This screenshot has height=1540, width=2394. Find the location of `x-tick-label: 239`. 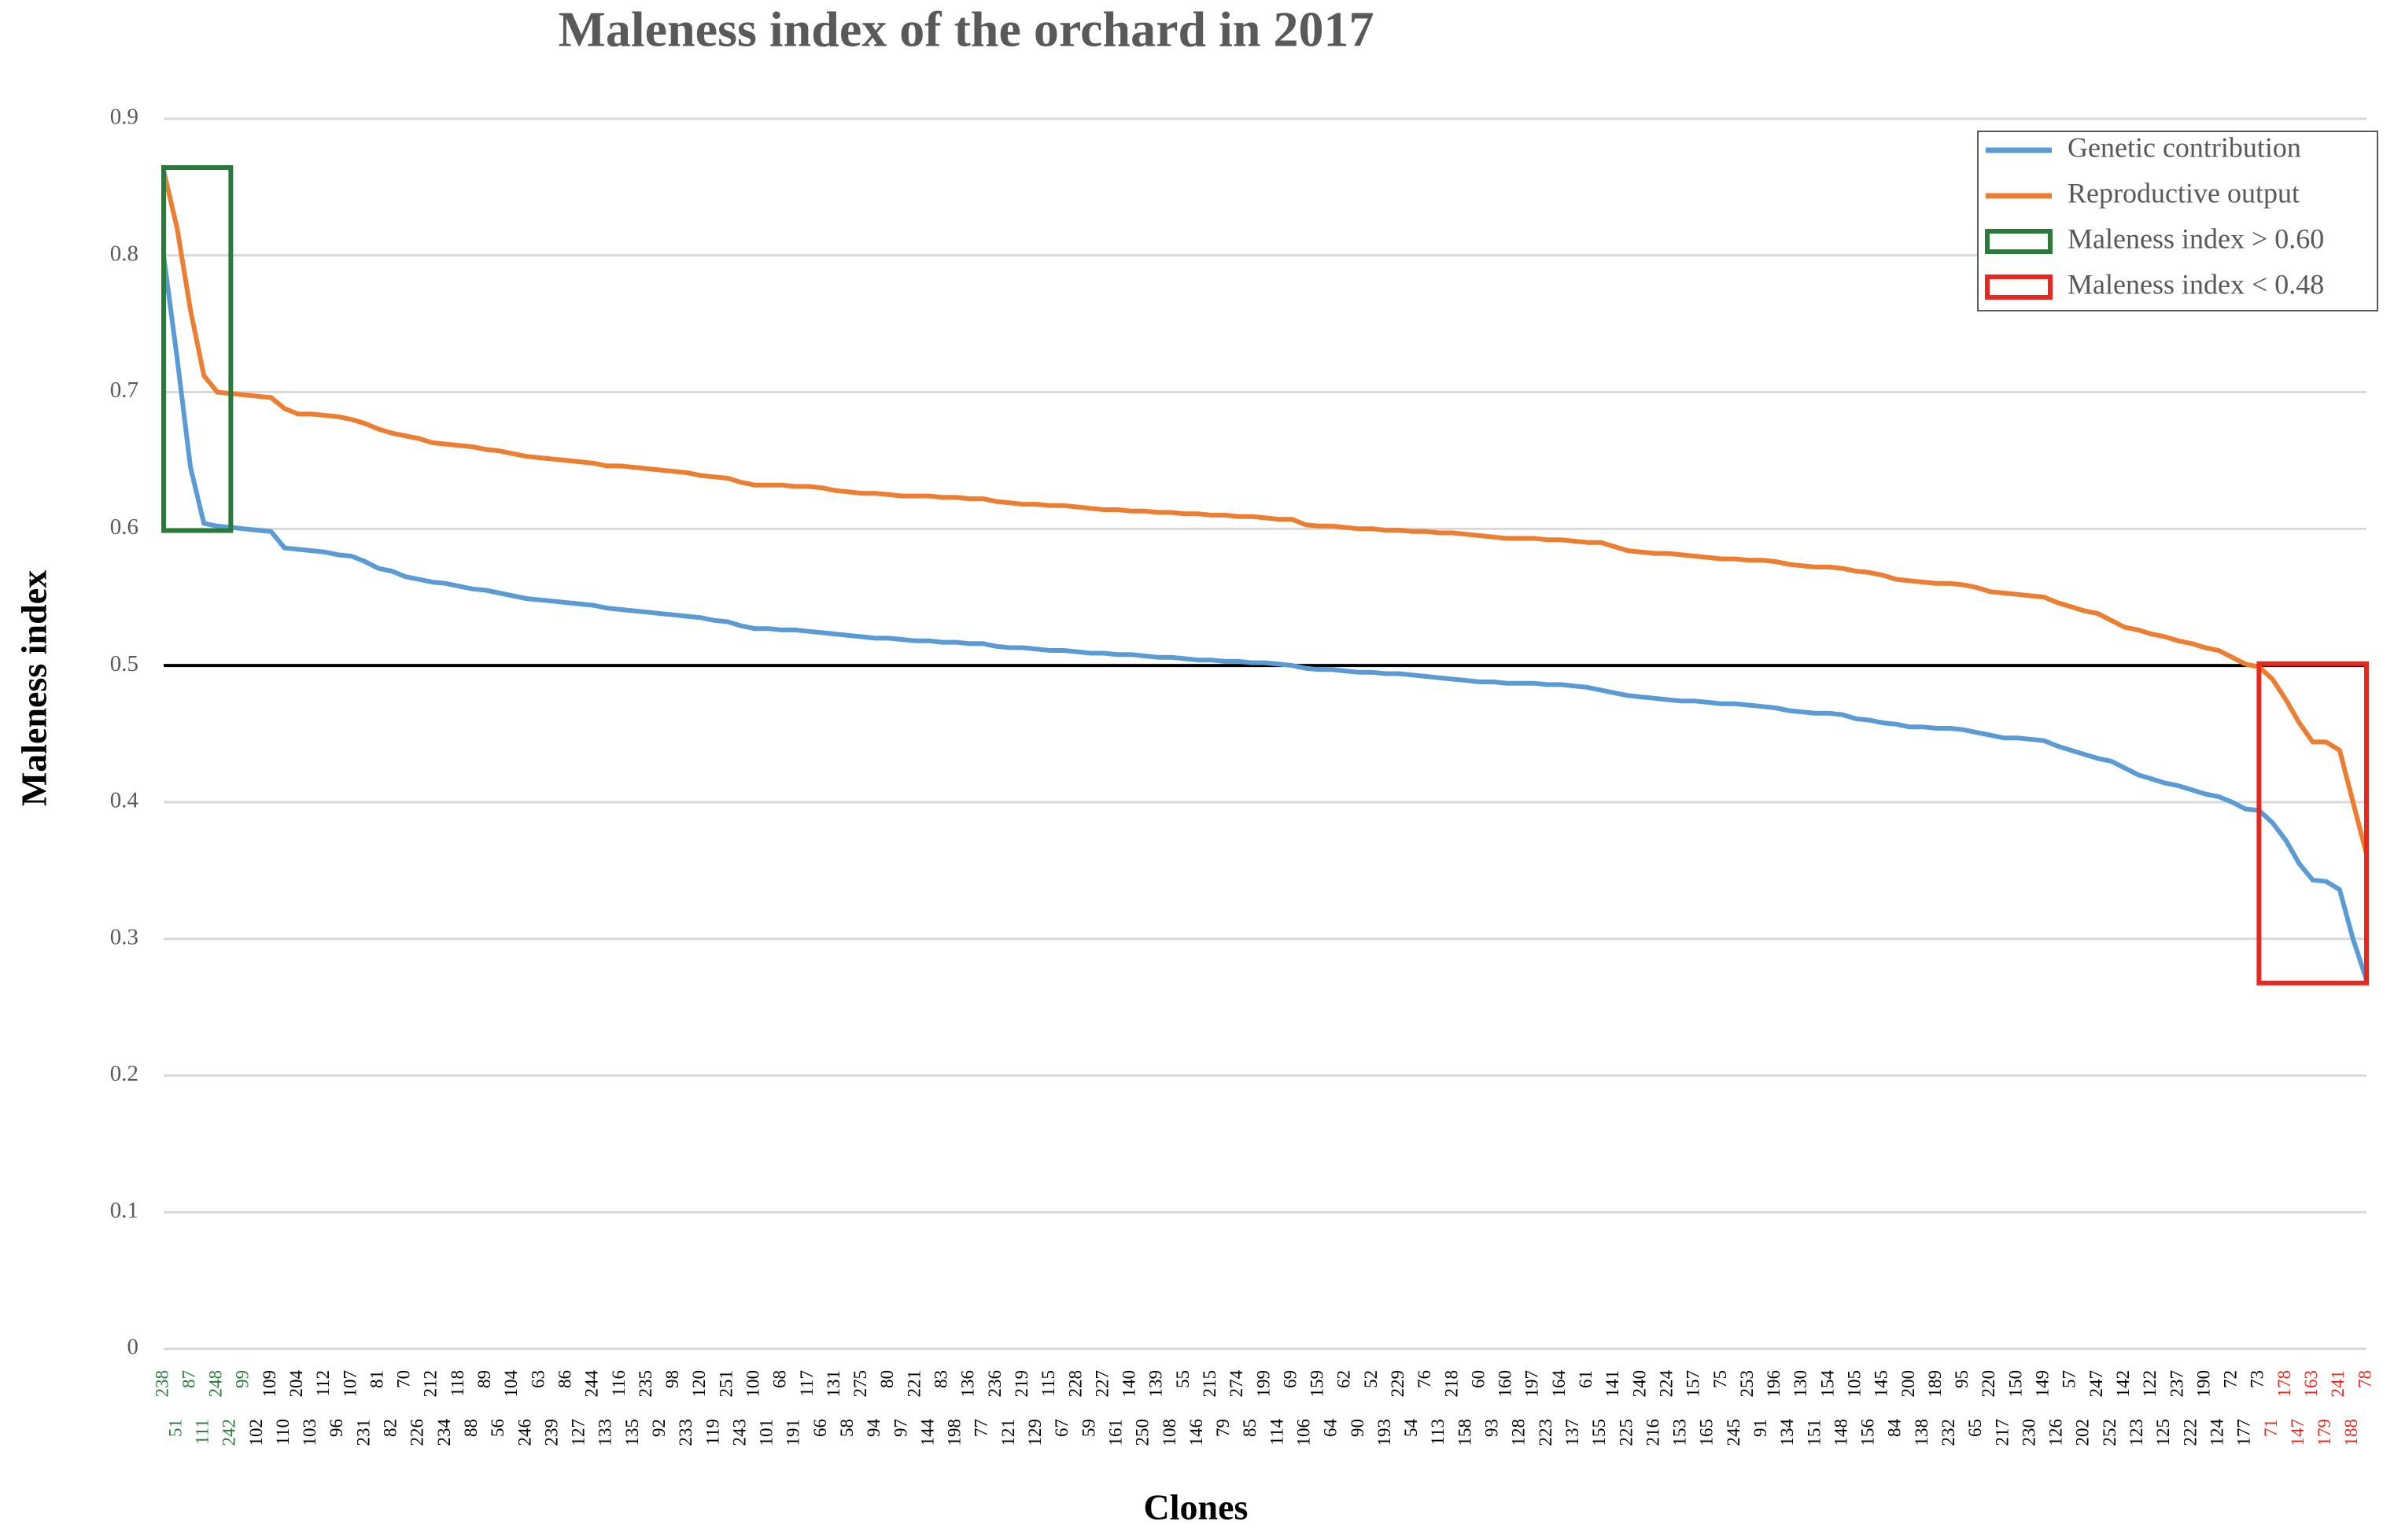

x-tick-label: 239 is located at coordinates (551, 1432).